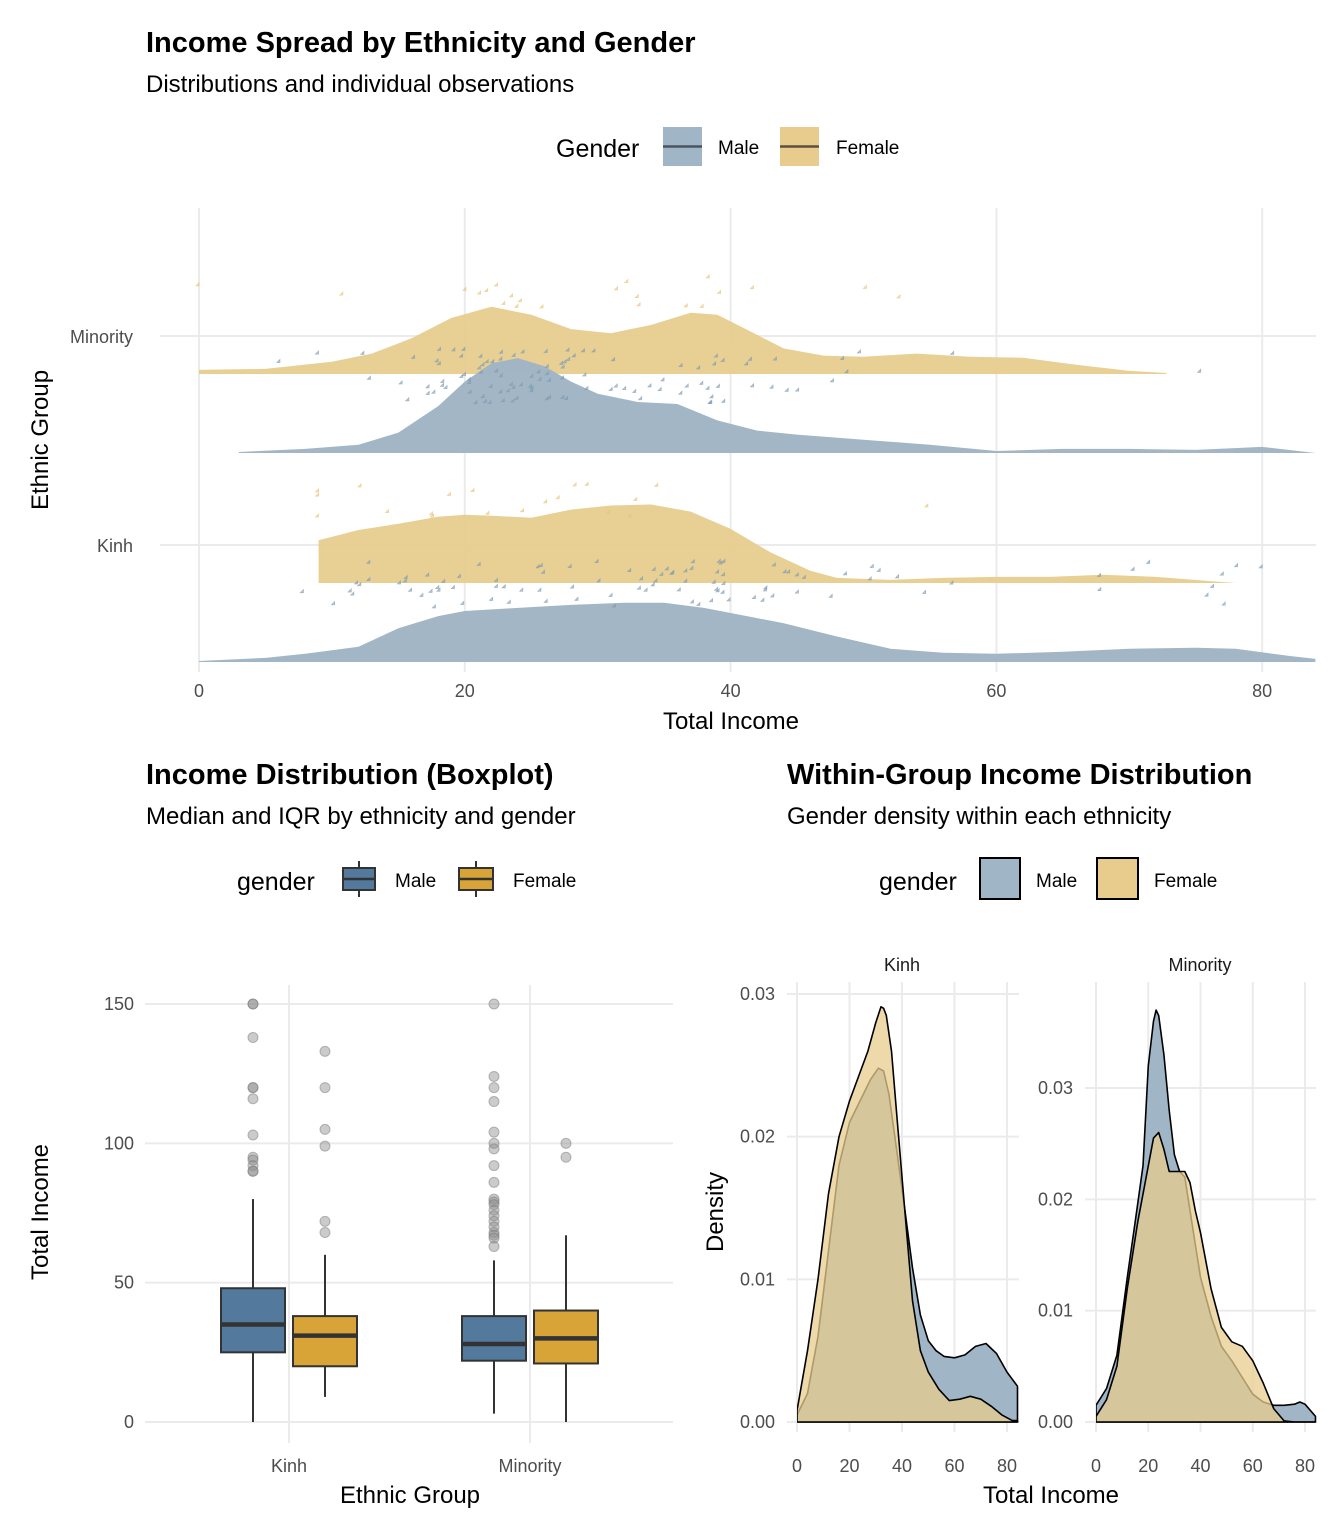 Image resolution: width=1344 pixels, height=1536 pixels. What do you see at coordinates (902, 965) in the screenshot?
I see `facet-label-kinh: Kinh` at bounding box center [902, 965].